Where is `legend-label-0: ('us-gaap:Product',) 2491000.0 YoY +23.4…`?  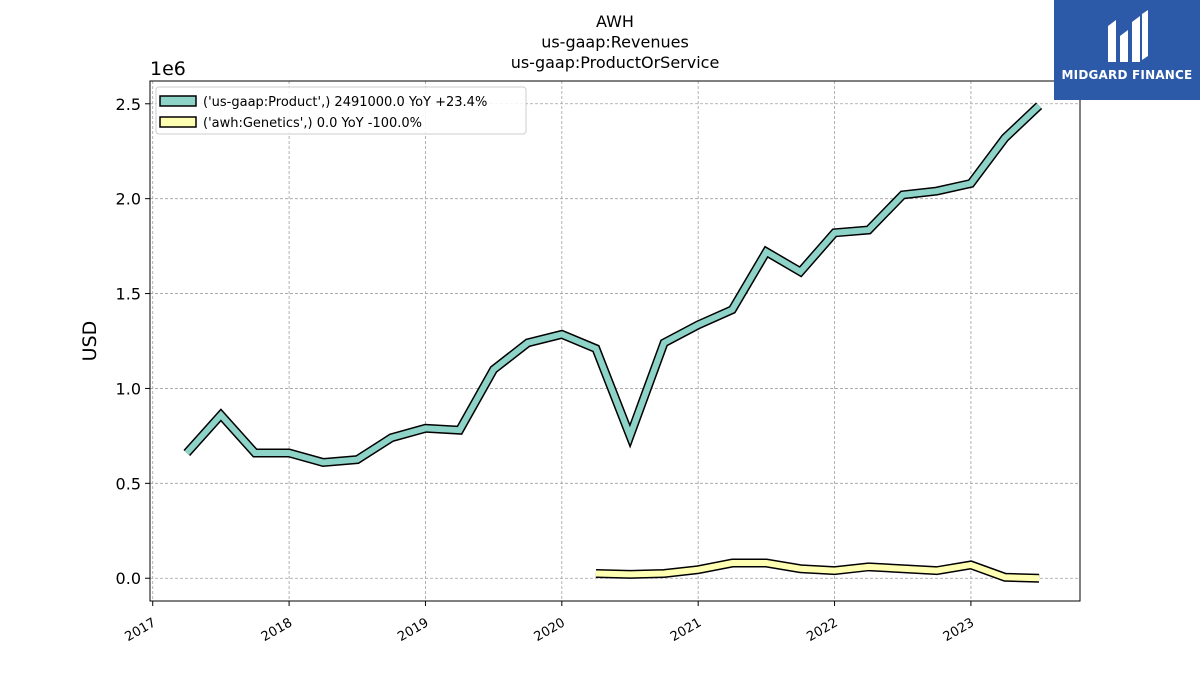 legend-label-0: ('us-gaap:Product',) 2491000.0 YoY +23.4… is located at coordinates (345, 102).